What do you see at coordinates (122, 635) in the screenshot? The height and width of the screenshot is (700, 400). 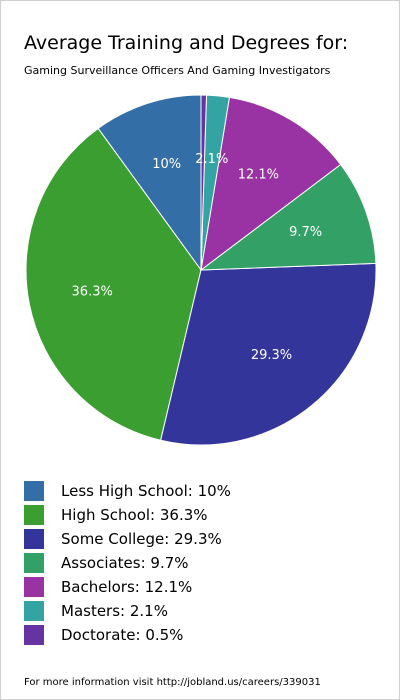 I see `legend-label: Doctorate: 0.5%` at bounding box center [122, 635].